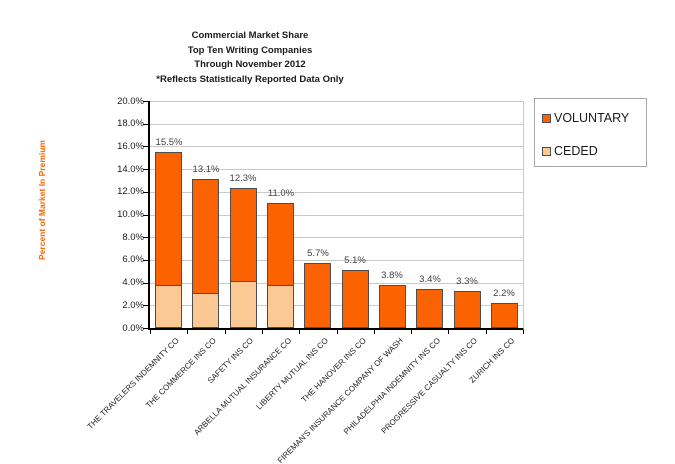 This screenshot has width=675, height=464. What do you see at coordinates (169, 142) in the screenshot?
I see `bar-total-label: 15.5%` at bounding box center [169, 142].